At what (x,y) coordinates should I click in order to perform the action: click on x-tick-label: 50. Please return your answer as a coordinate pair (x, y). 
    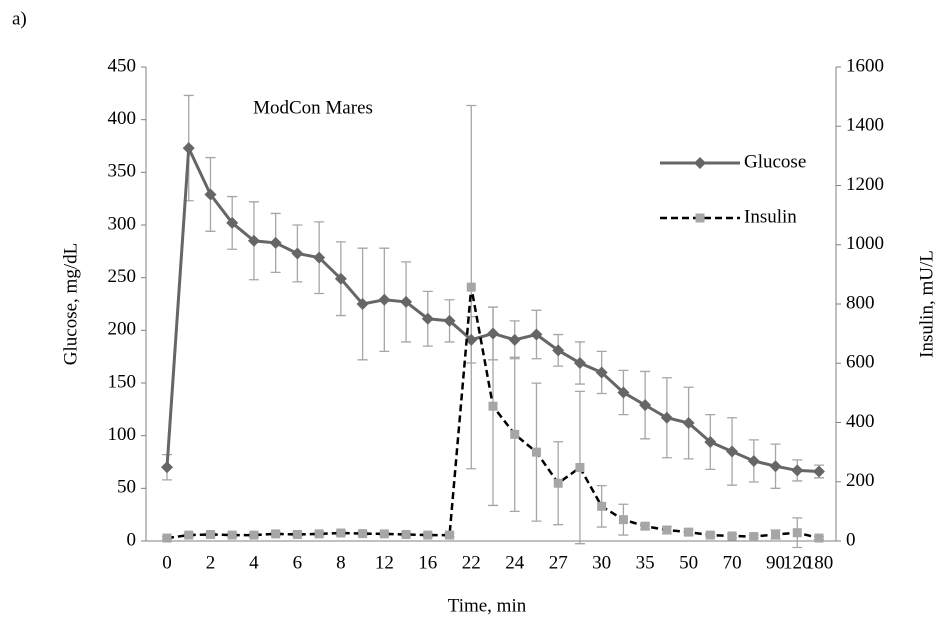
    Looking at the image, I should click on (688, 562).